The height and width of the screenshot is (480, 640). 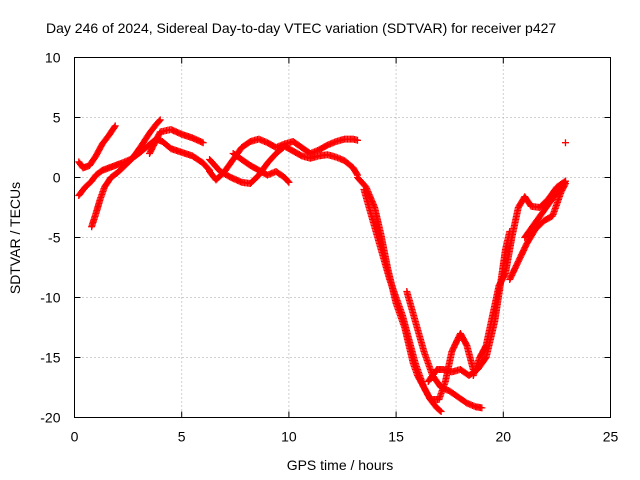 I want to click on x-tick-label: 0, so click(x=75, y=437).